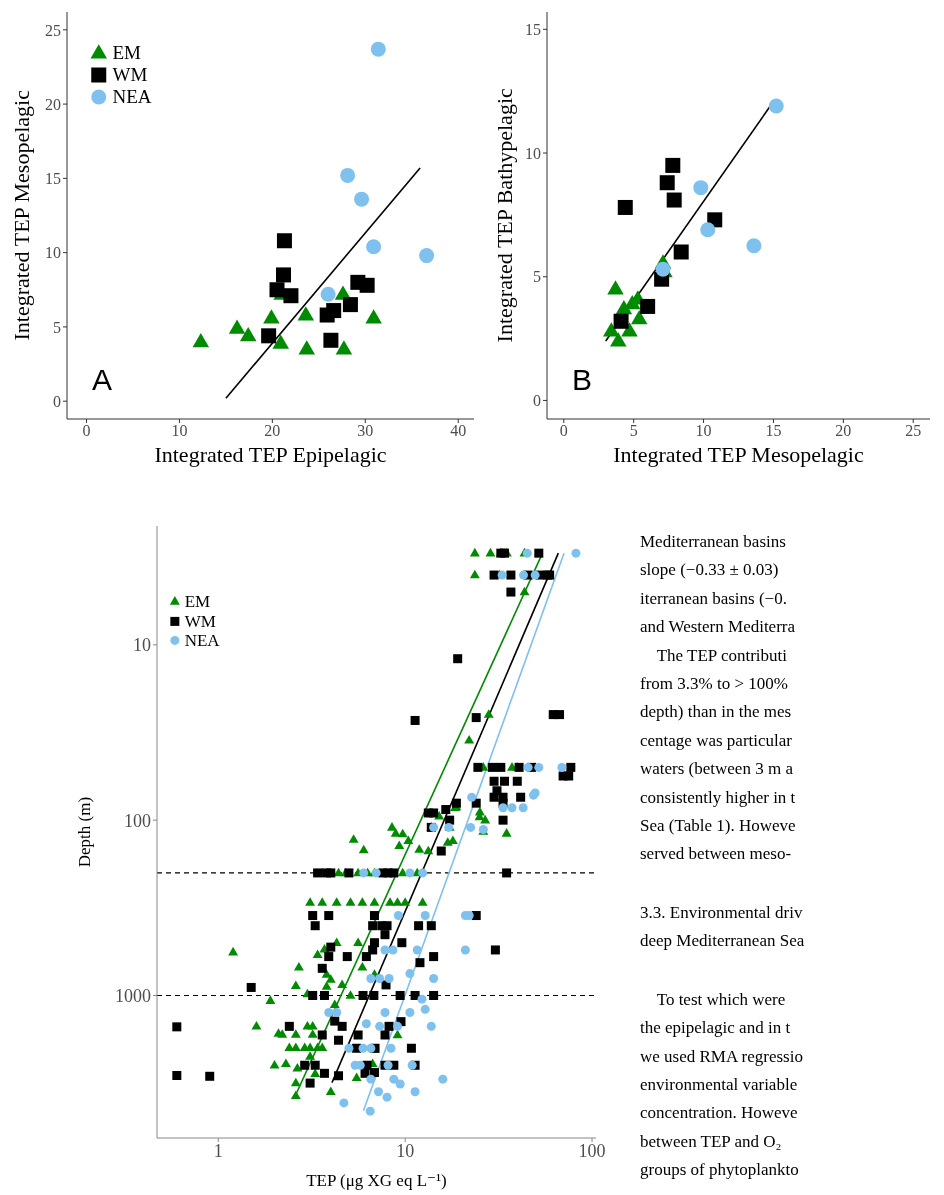 Image resolution: width=944 pixels, height=1195 pixels. Describe the element at coordinates (53, 104) in the screenshot. I see `y-tick-label: 20` at that location.